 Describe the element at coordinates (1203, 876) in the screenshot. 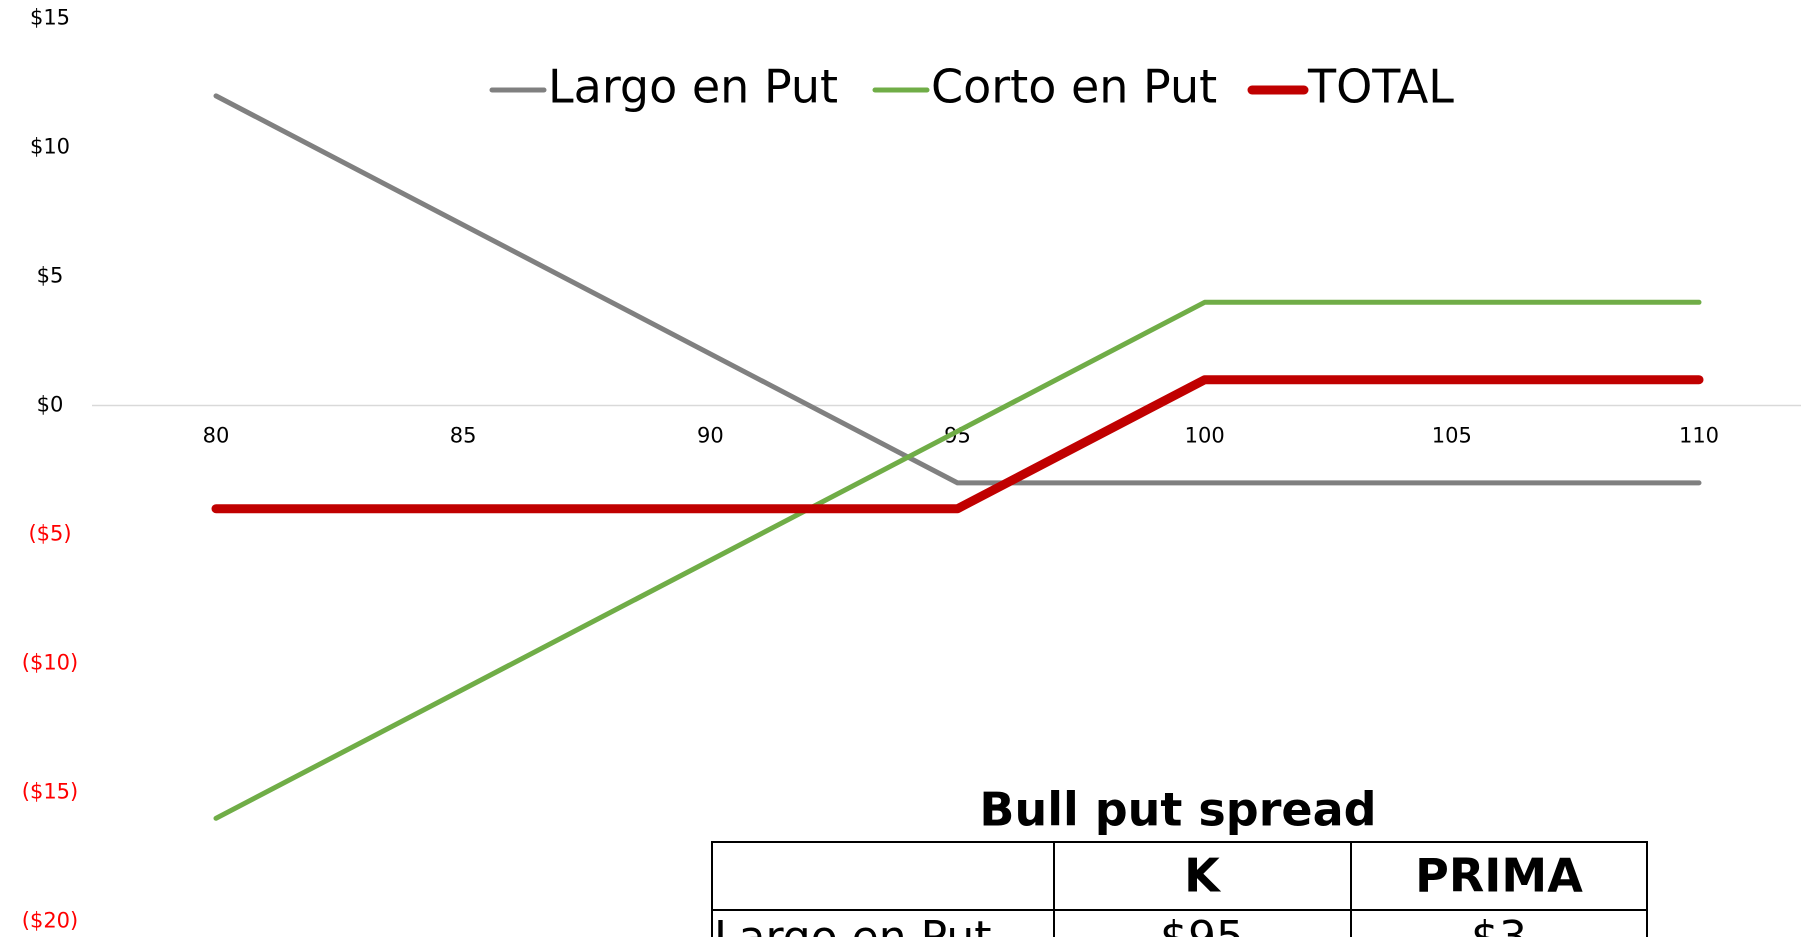

I see `table-header: K` at that location.